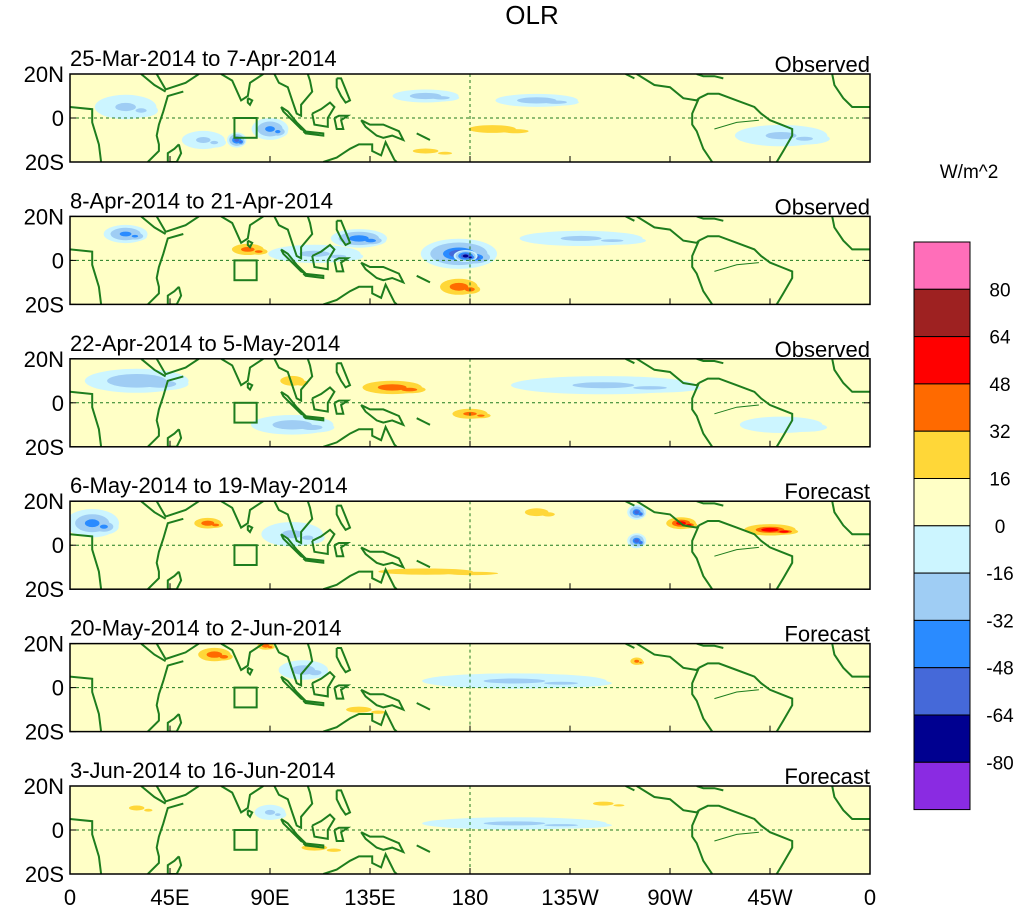  I want to click on colorbar-tick-label: 64, so click(1000, 338).